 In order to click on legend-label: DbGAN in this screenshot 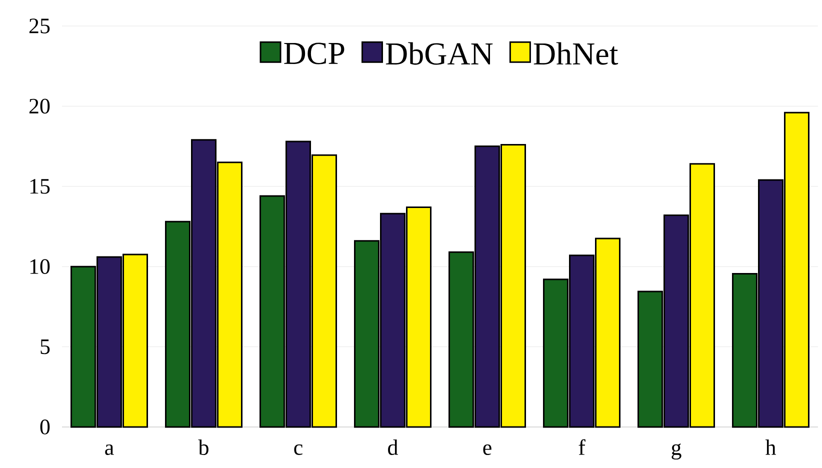, I will do `click(439, 53)`.